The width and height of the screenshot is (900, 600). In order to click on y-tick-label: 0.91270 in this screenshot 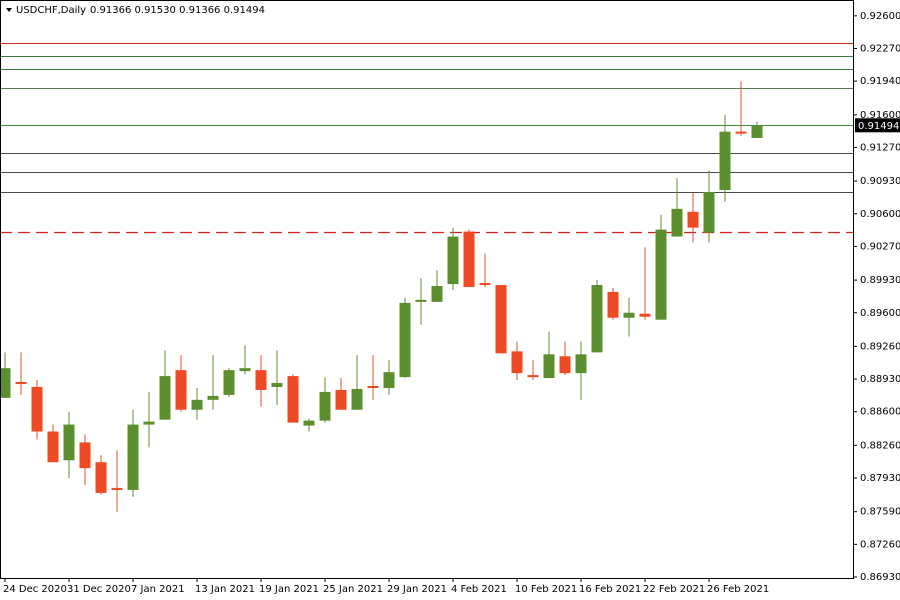, I will do `click(880, 147)`.